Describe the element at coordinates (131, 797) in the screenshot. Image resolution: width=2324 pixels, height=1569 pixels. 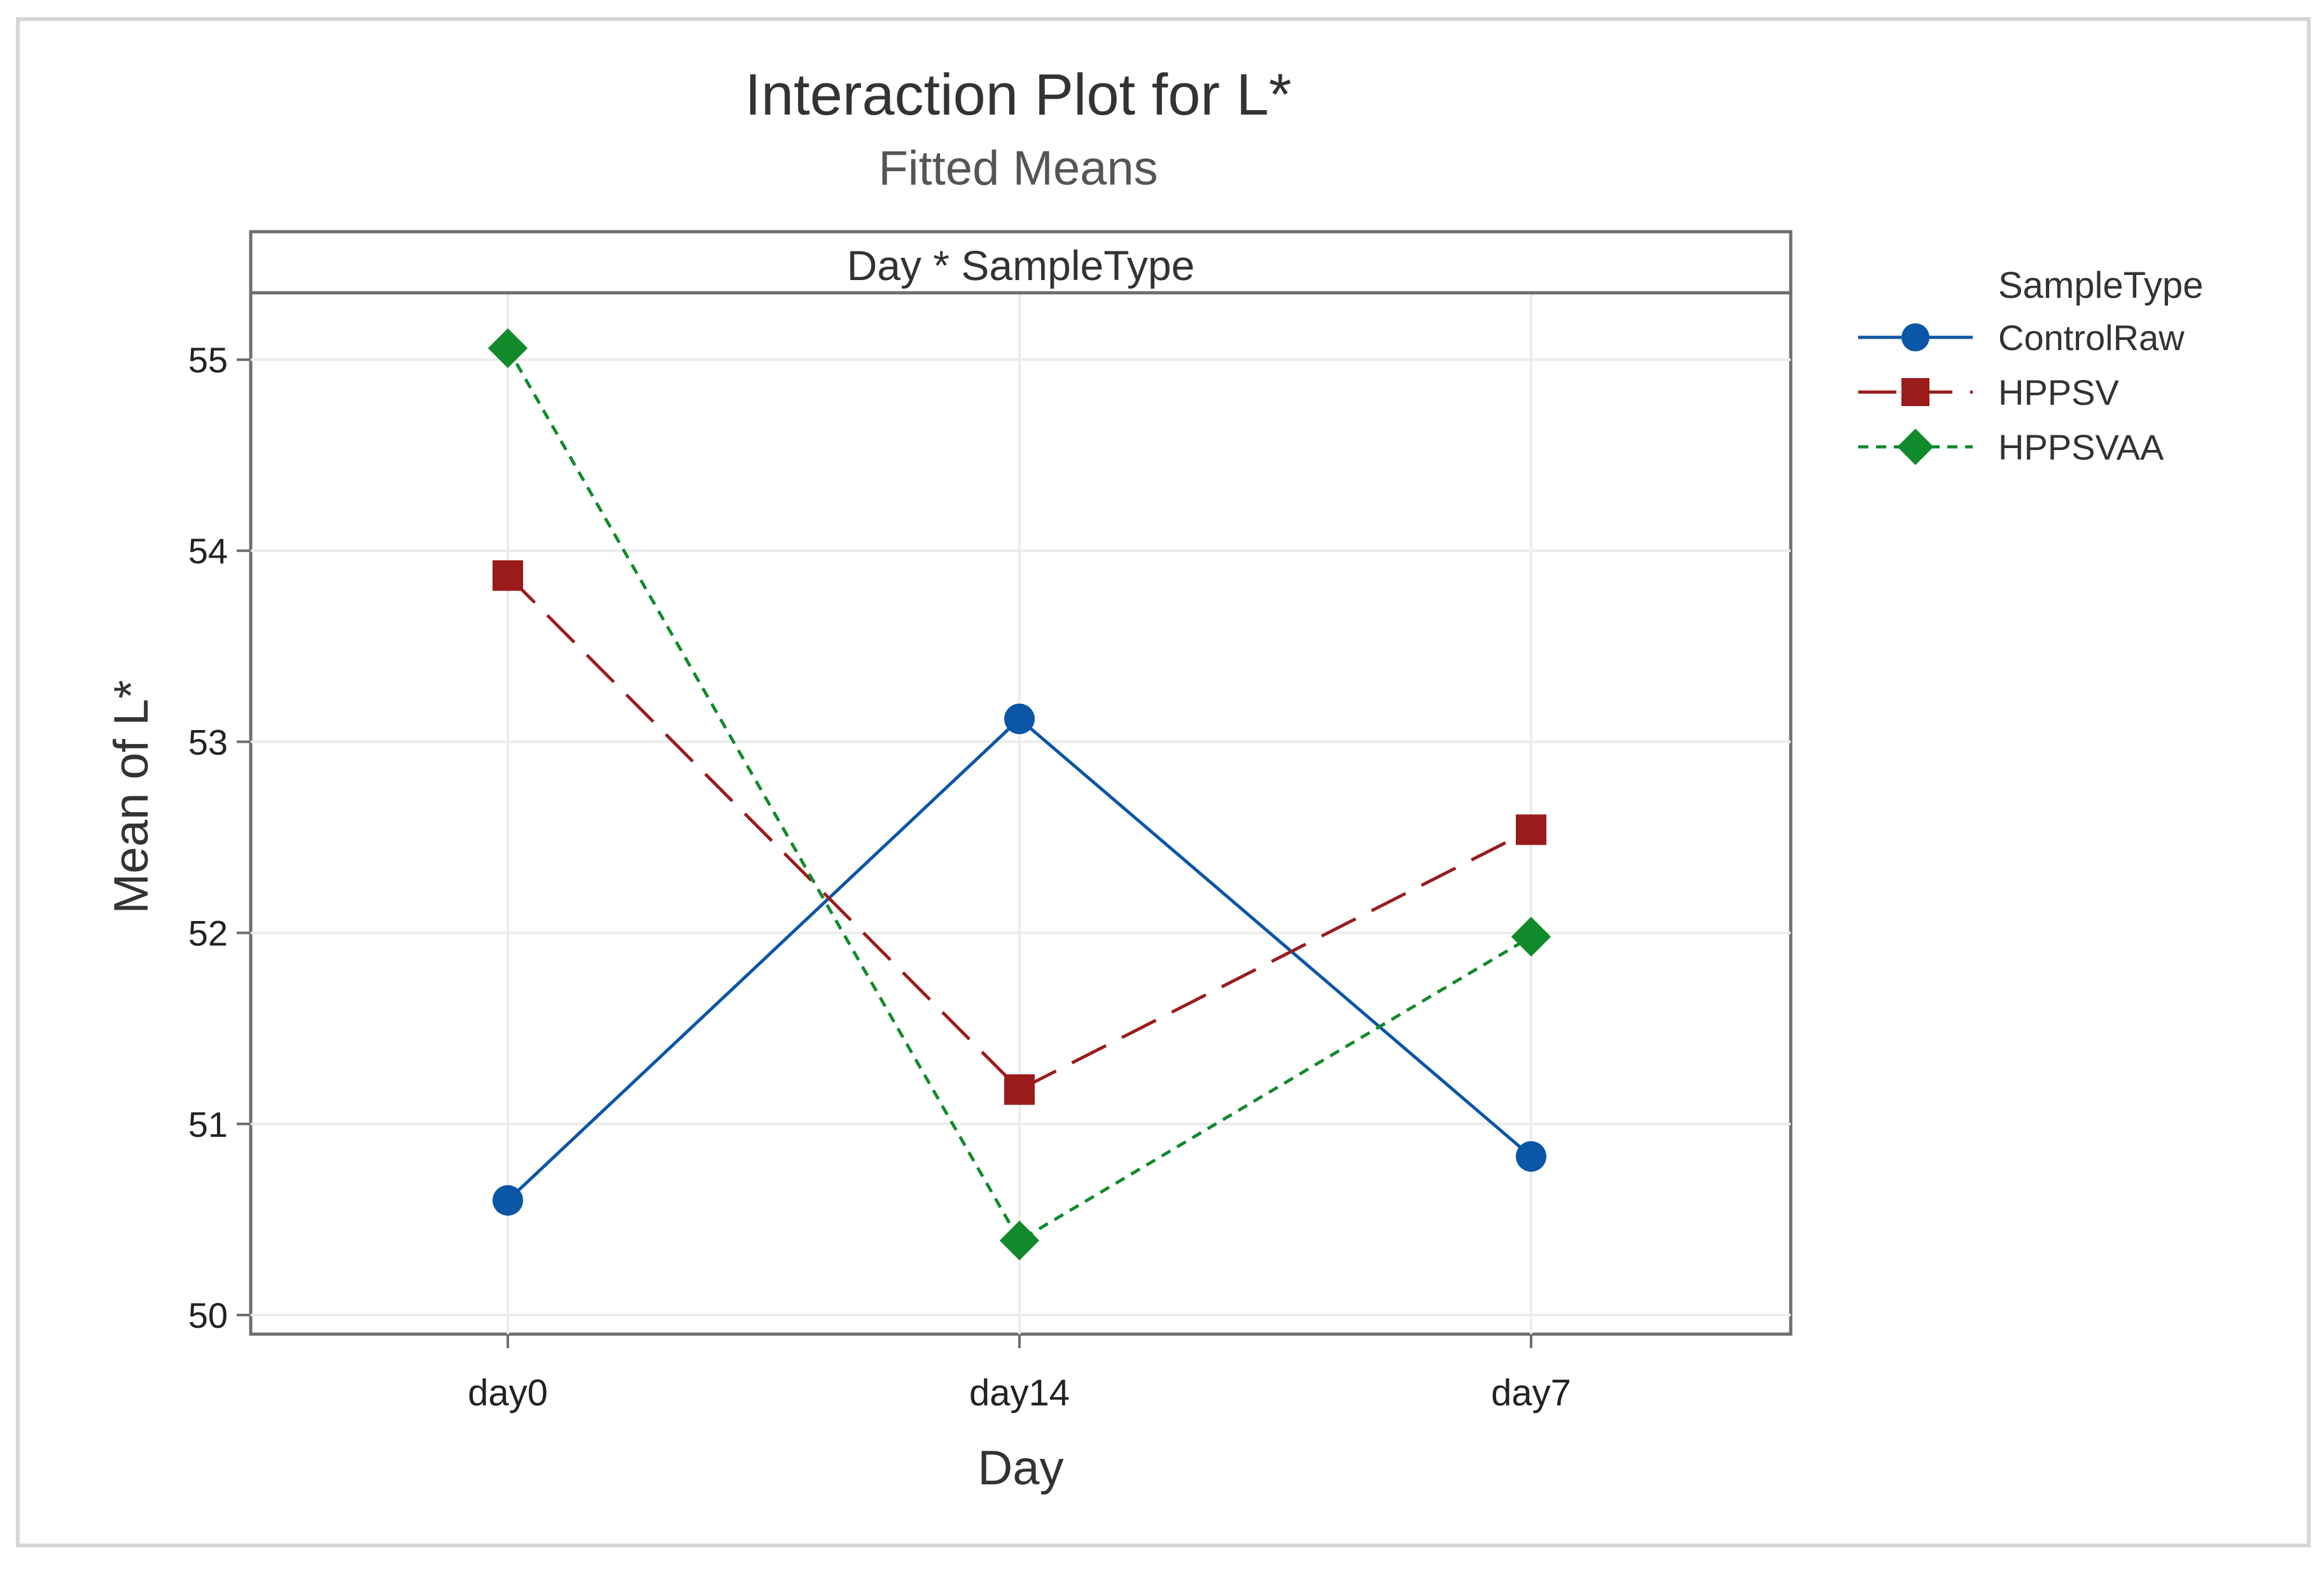
I see `y-axis-label: Mean of L*` at that location.